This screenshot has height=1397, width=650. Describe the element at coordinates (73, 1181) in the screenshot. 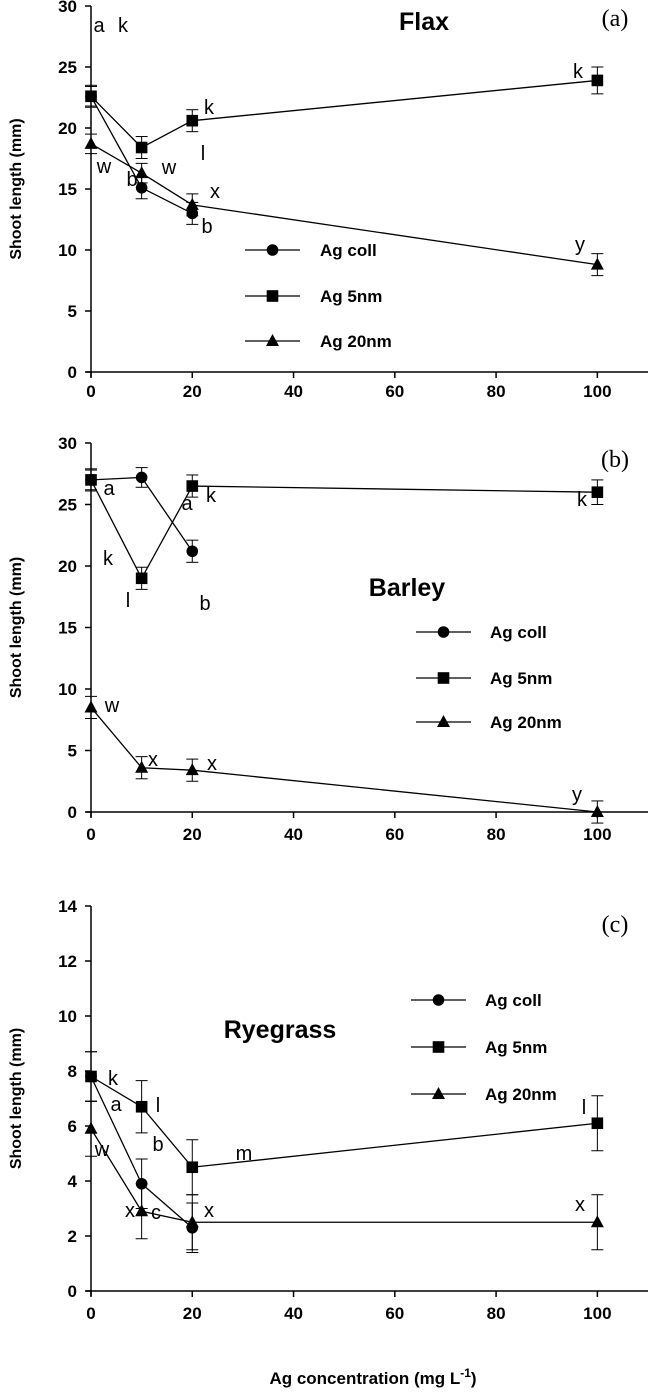

I see `y-tick-label: 4` at that location.